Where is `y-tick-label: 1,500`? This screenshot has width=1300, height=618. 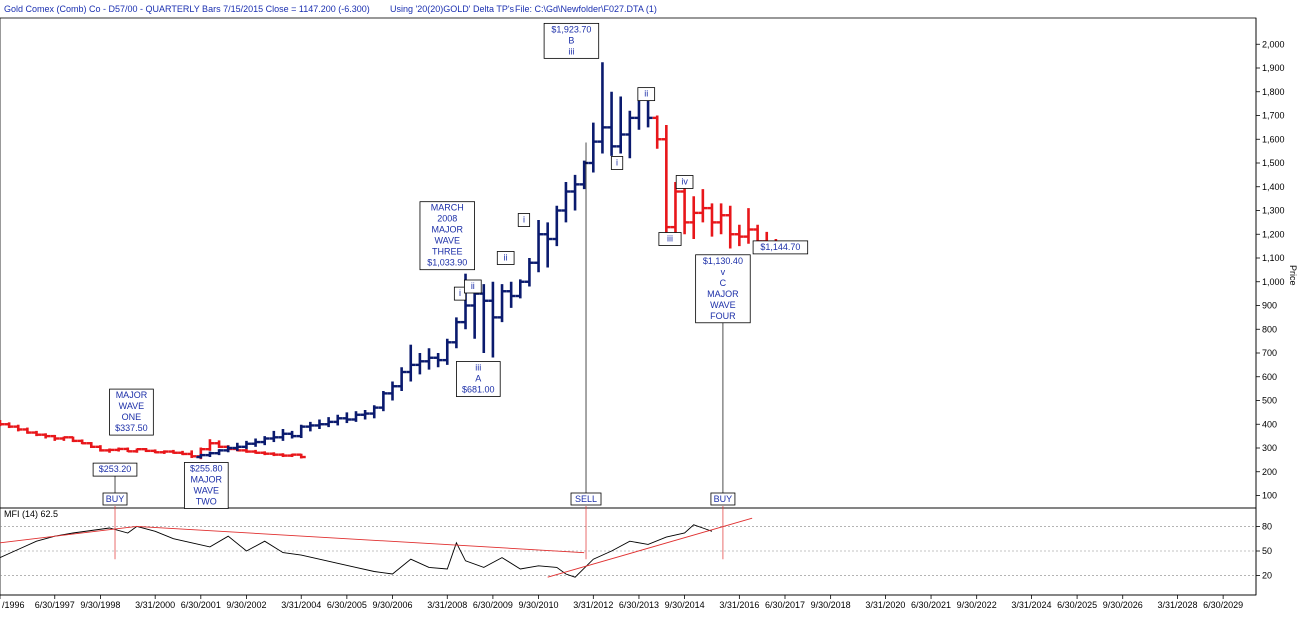
y-tick-label: 1,500 is located at coordinates (1273, 163).